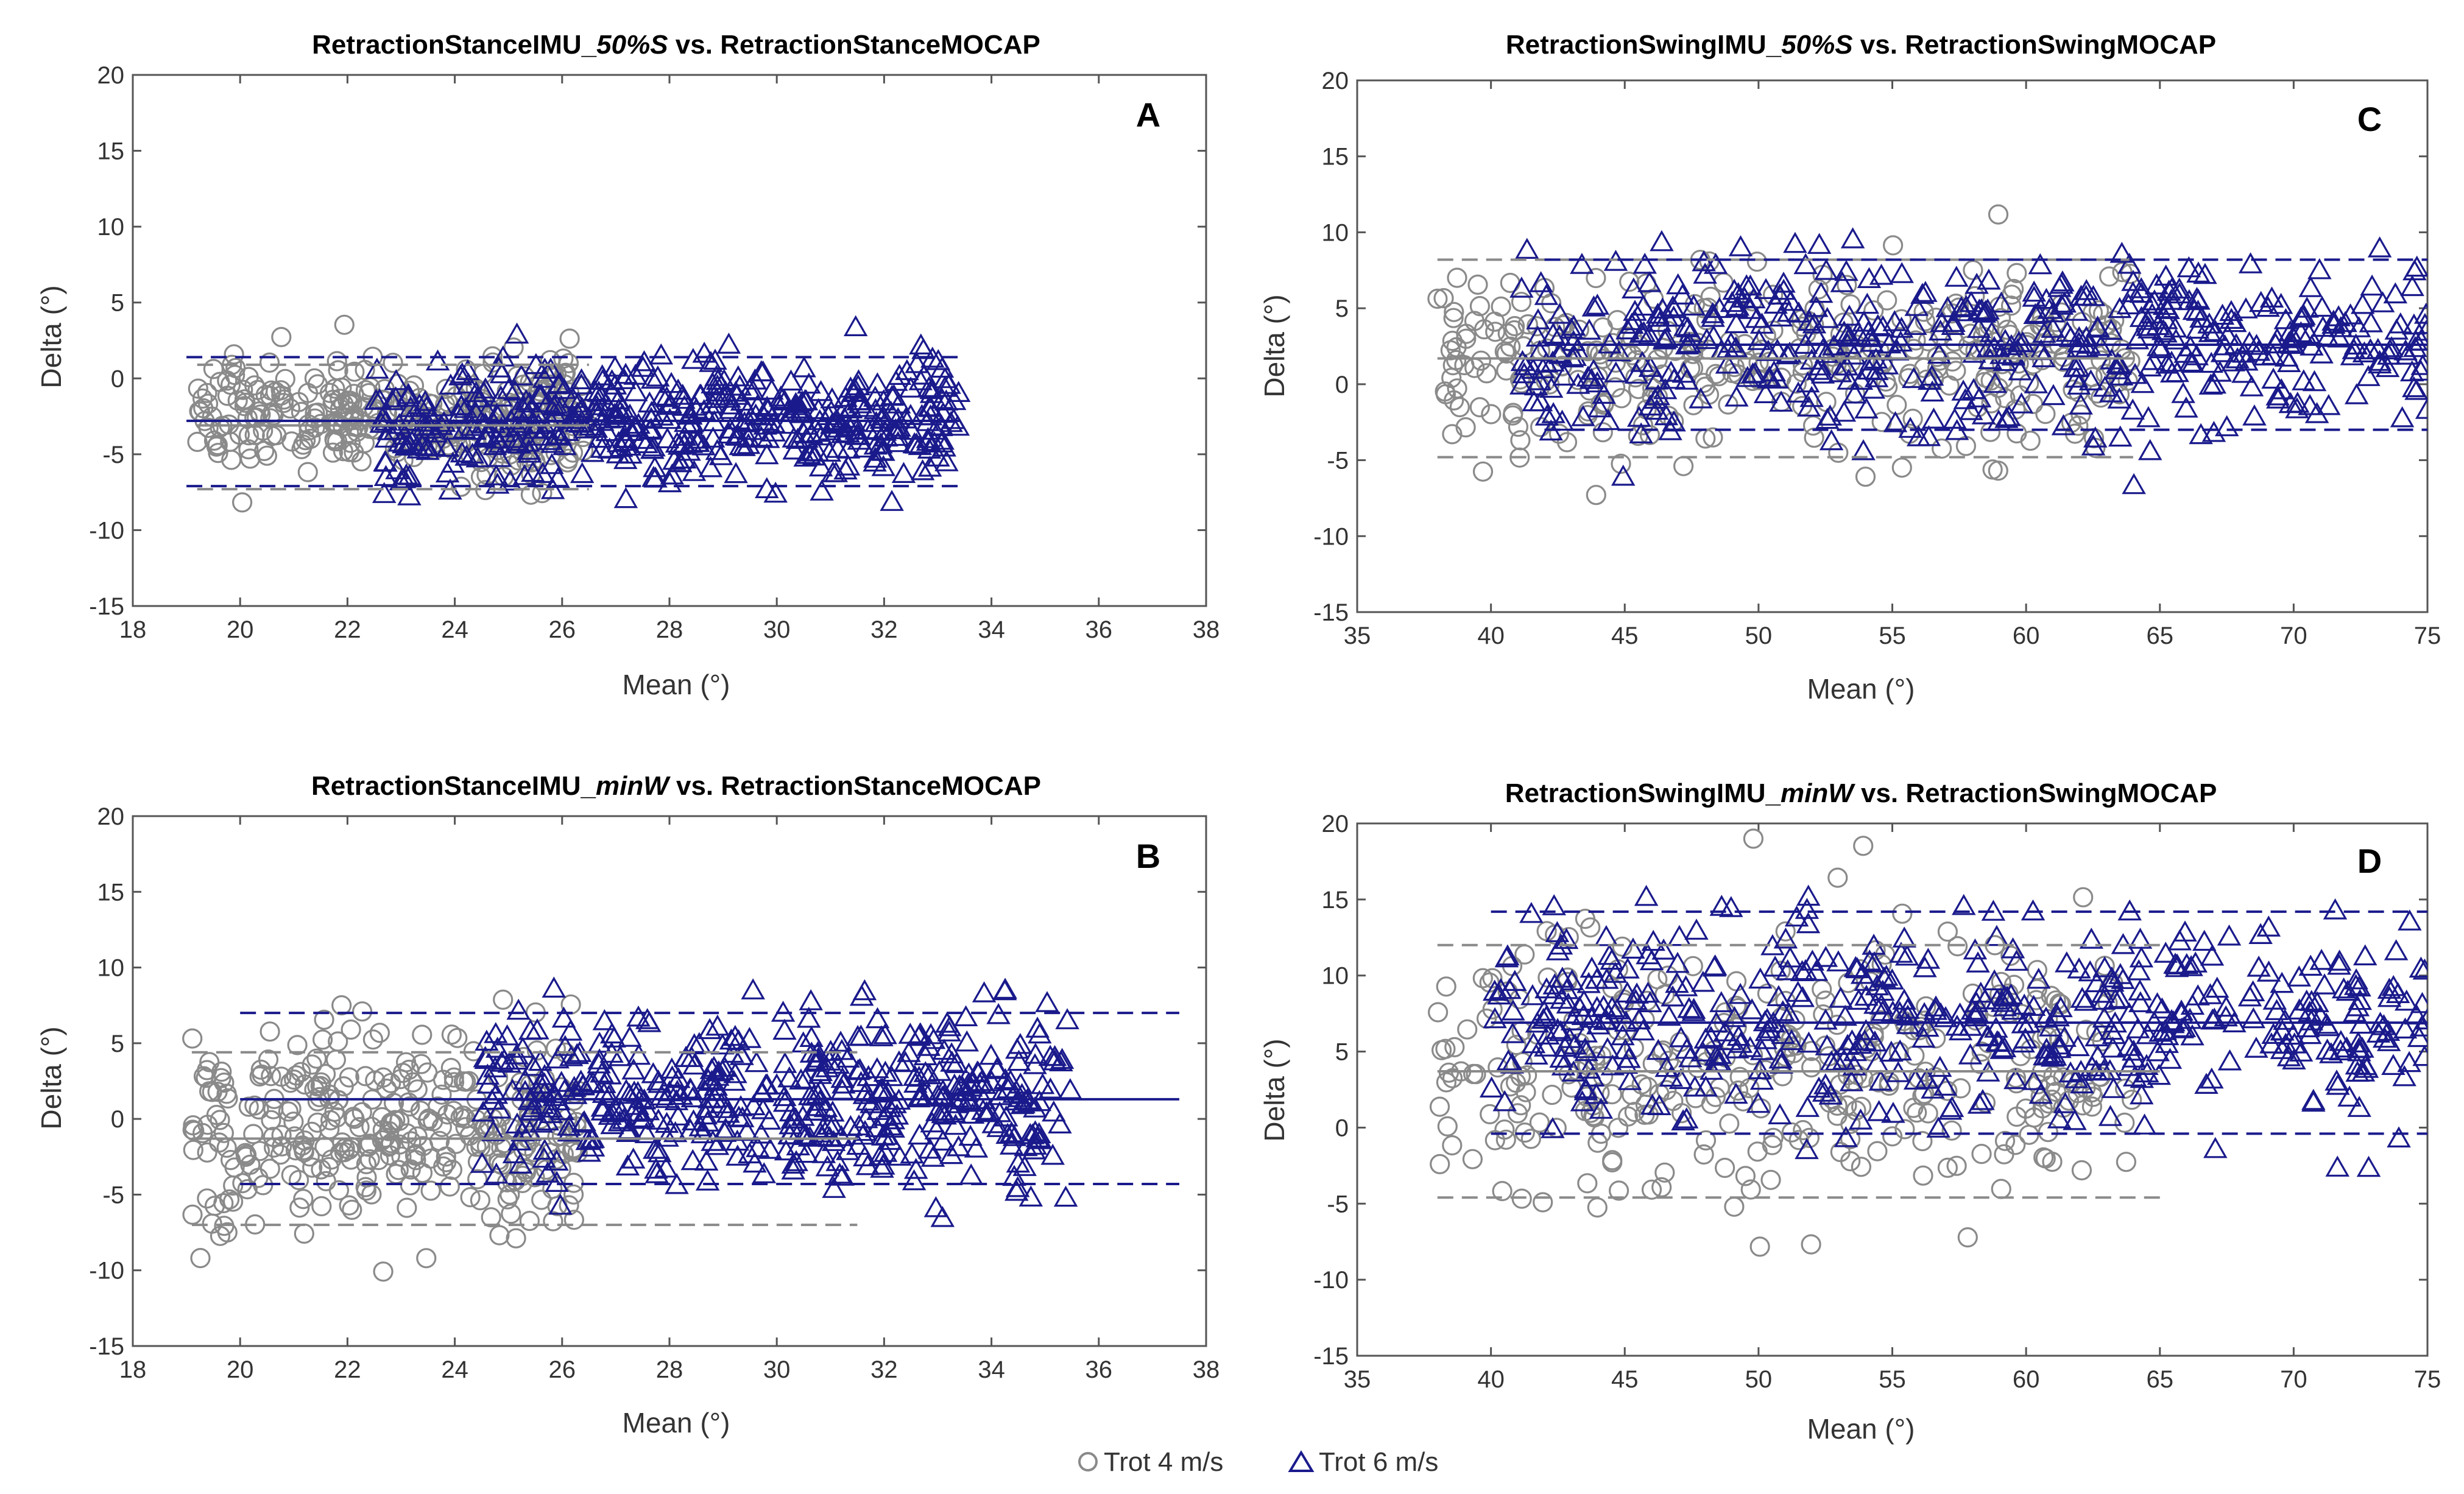 Image resolution: width=2464 pixels, height=1494 pixels. What do you see at coordinates (106, 1271) in the screenshot?
I see `y-tick-label: -10` at bounding box center [106, 1271].